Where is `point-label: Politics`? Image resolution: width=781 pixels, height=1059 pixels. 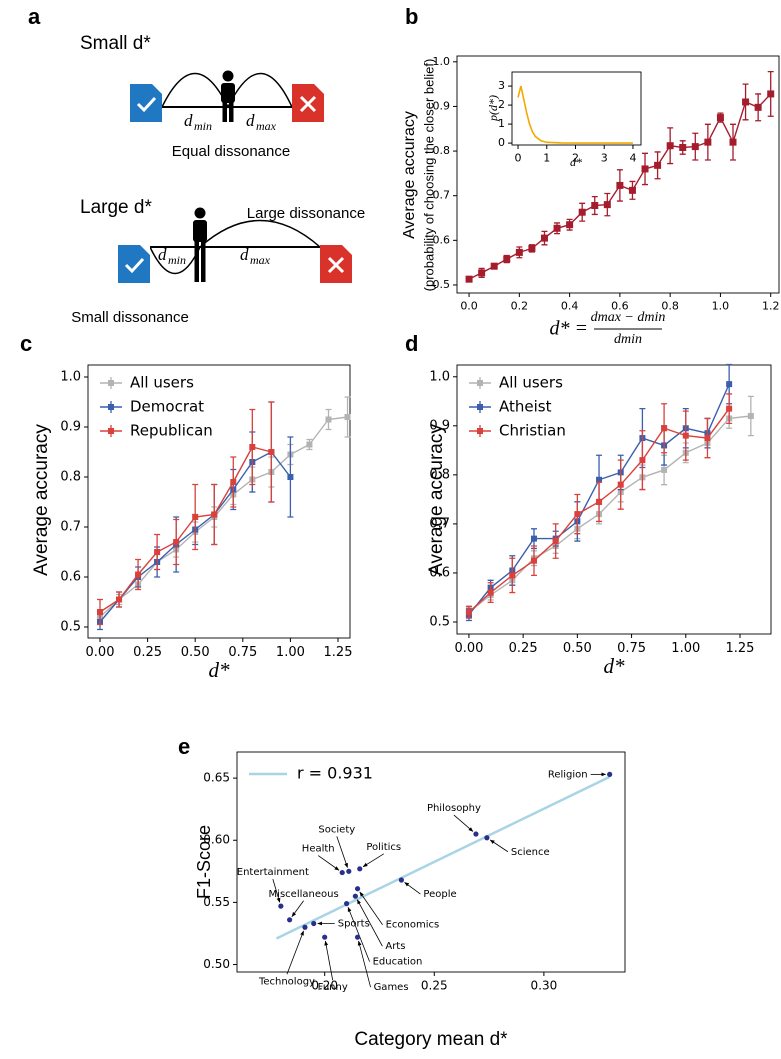
point-label: Politics is located at coordinates (383, 847).